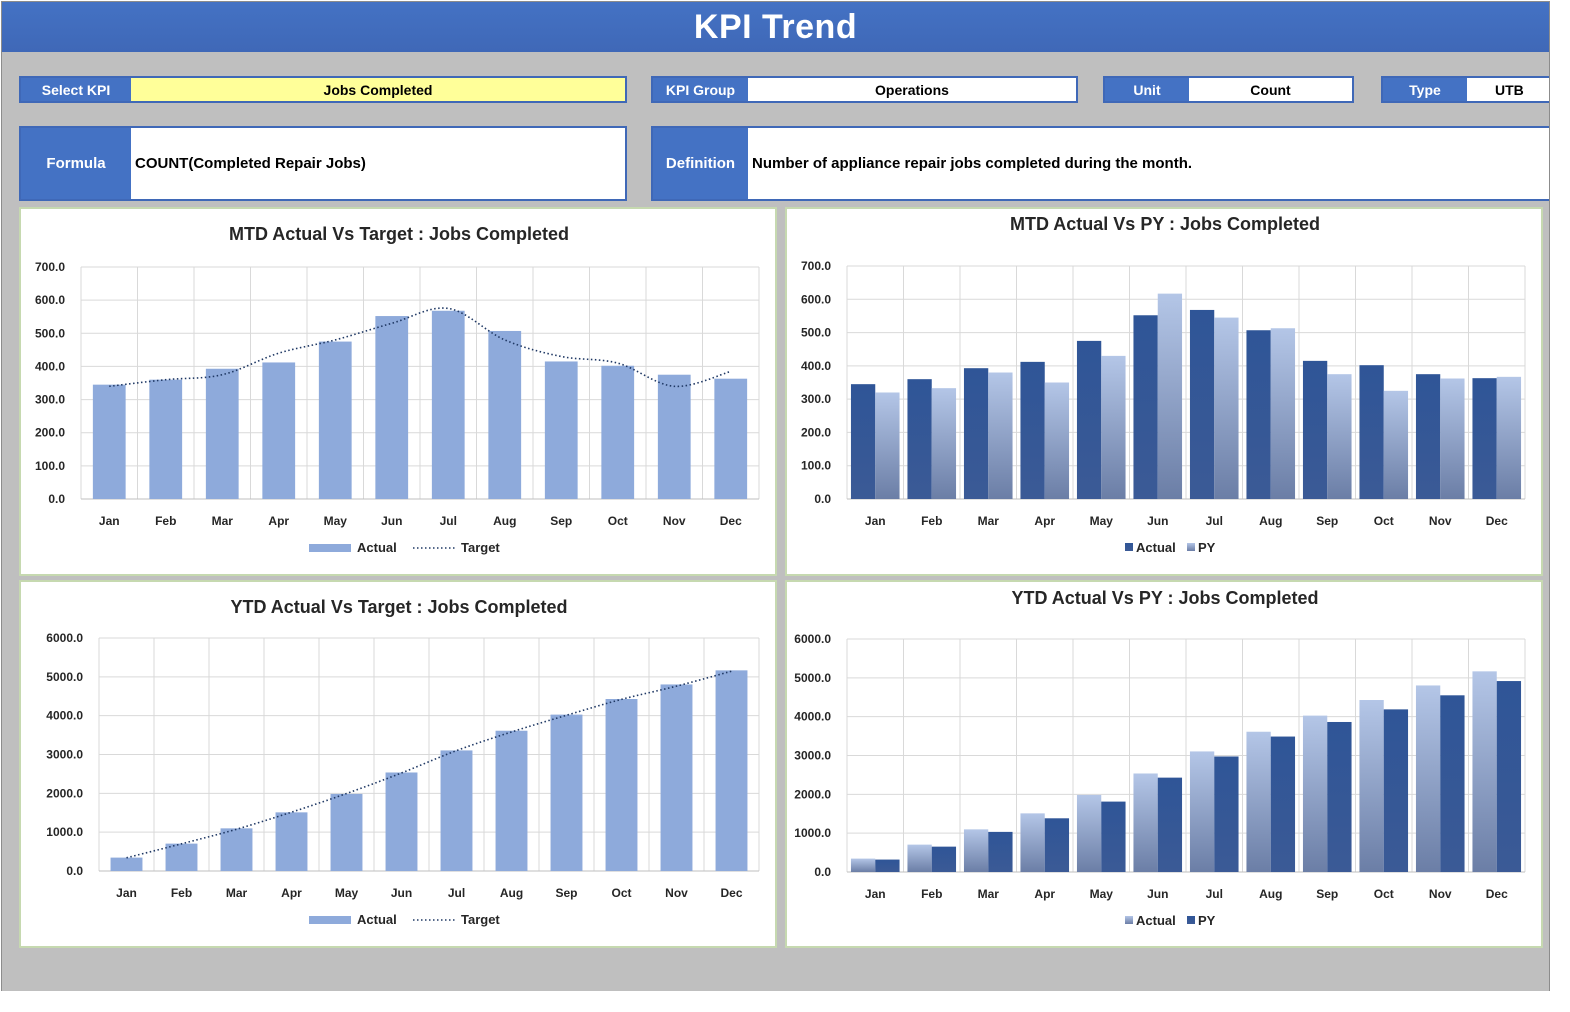  Describe the element at coordinates (1191, 547) in the screenshot. I see `legend-swatch-py` at that location.